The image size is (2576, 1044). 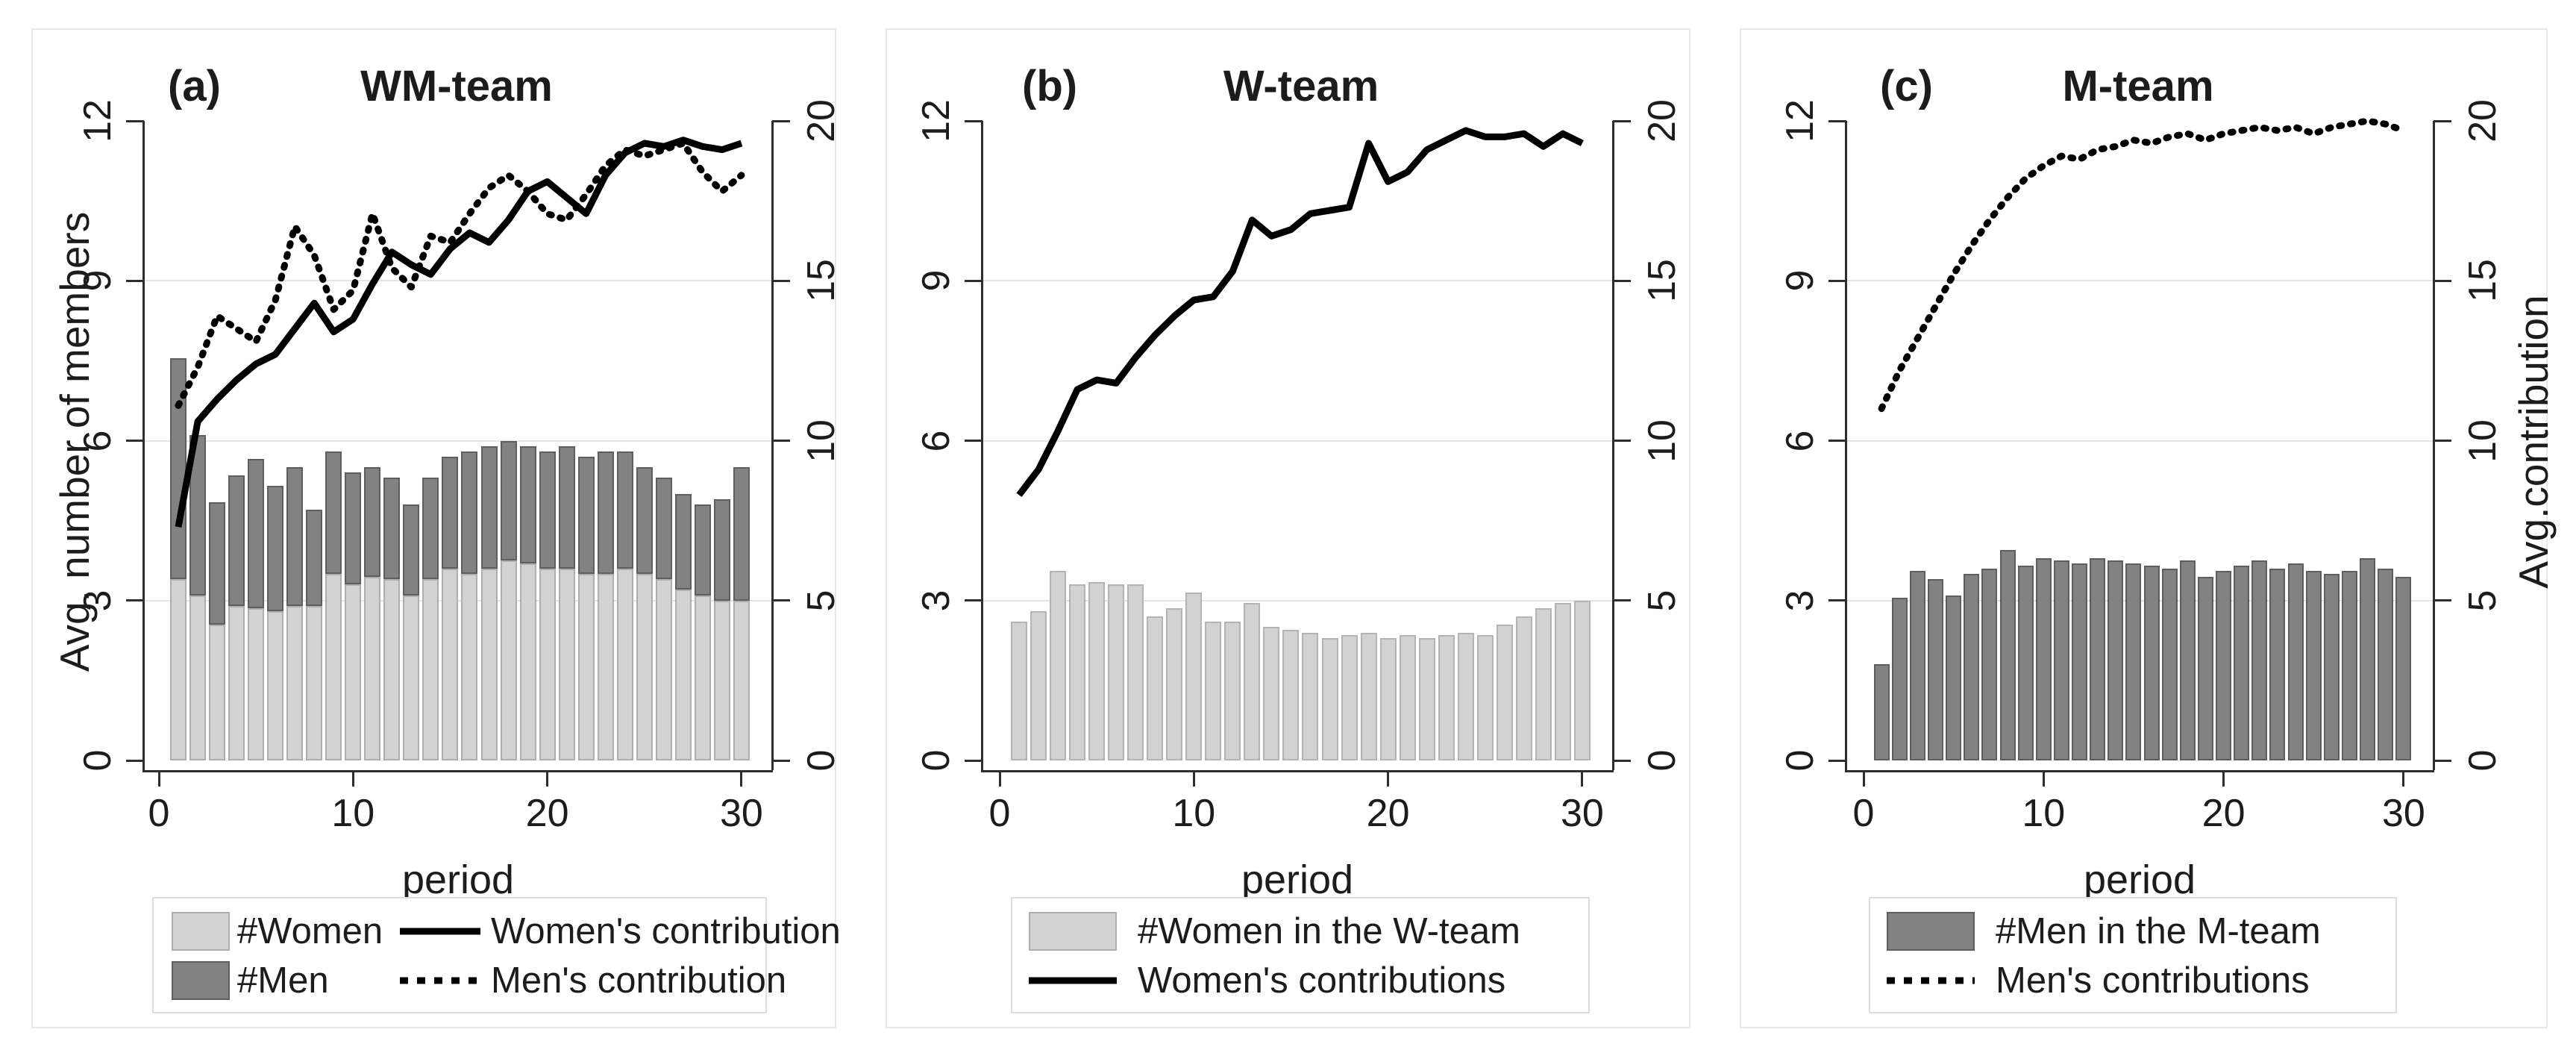 I want to click on x-axis, so click(x=457, y=771).